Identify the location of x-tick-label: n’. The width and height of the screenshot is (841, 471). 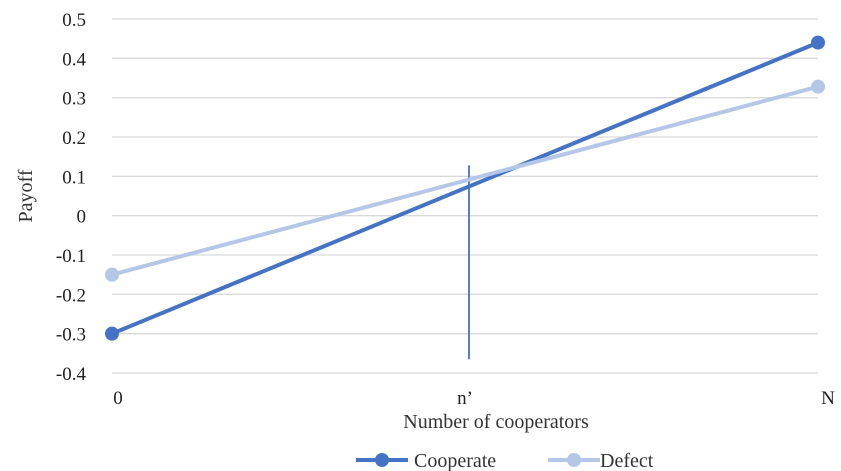
(465, 398).